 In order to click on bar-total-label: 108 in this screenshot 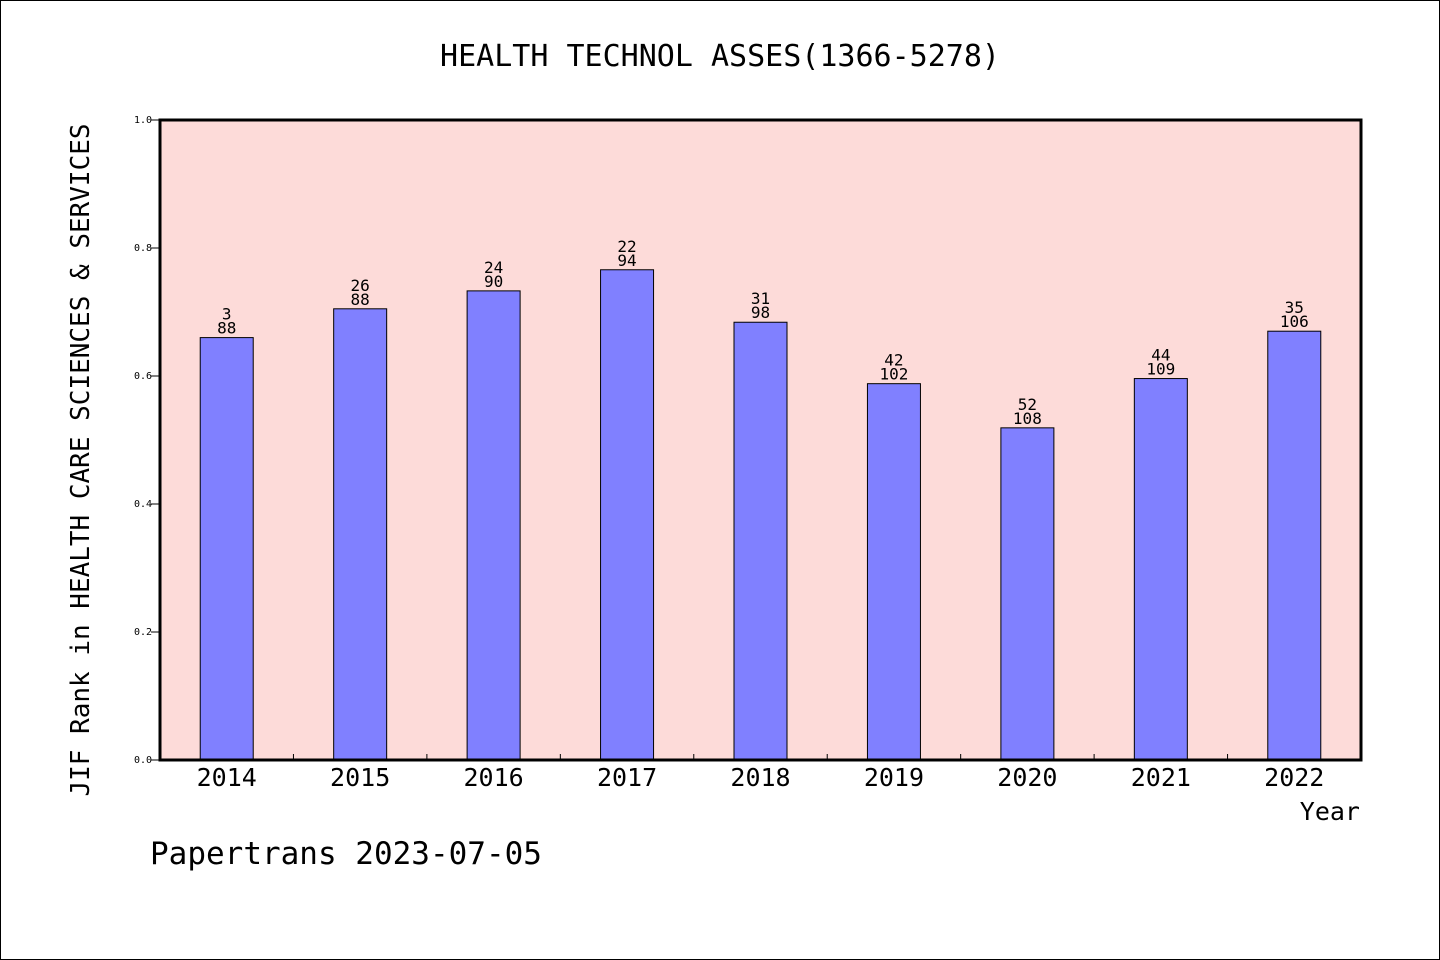, I will do `click(1027, 418)`.